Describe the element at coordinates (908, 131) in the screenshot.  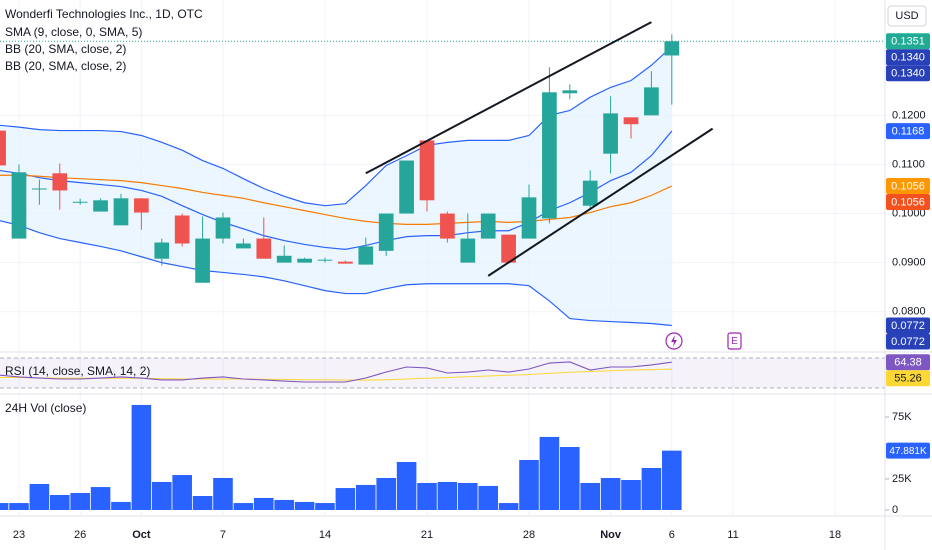
I see `price-label: 0.1168` at that location.